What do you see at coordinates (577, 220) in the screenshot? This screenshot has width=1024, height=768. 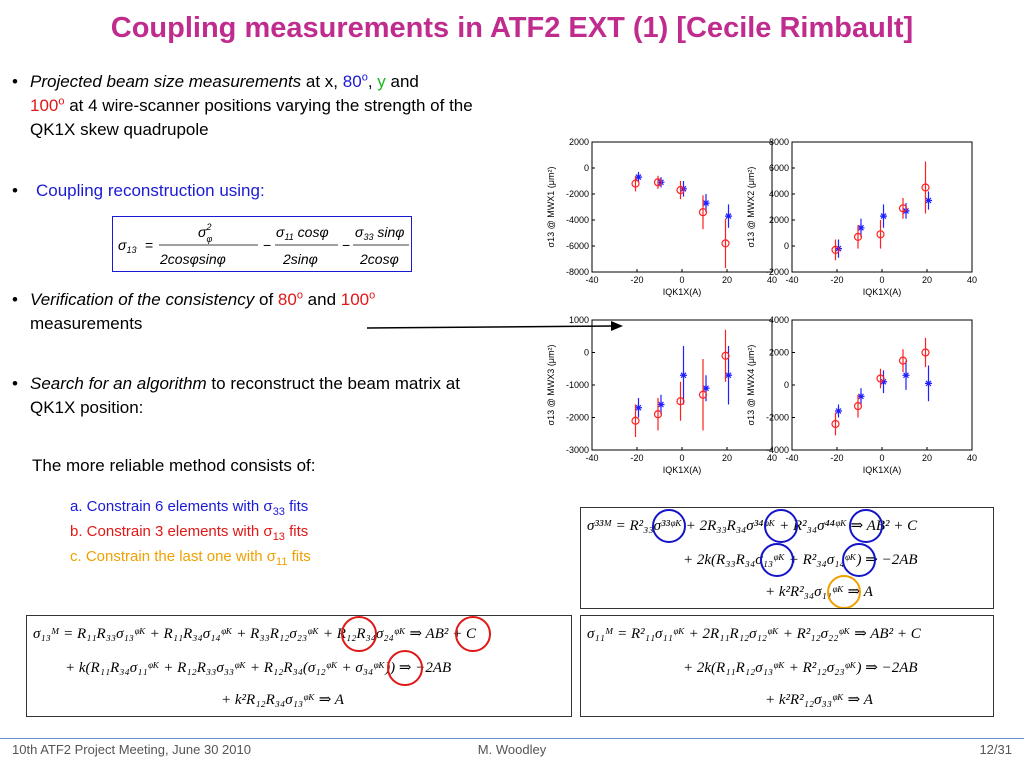 I see `y-tick-label: -4000` at bounding box center [577, 220].